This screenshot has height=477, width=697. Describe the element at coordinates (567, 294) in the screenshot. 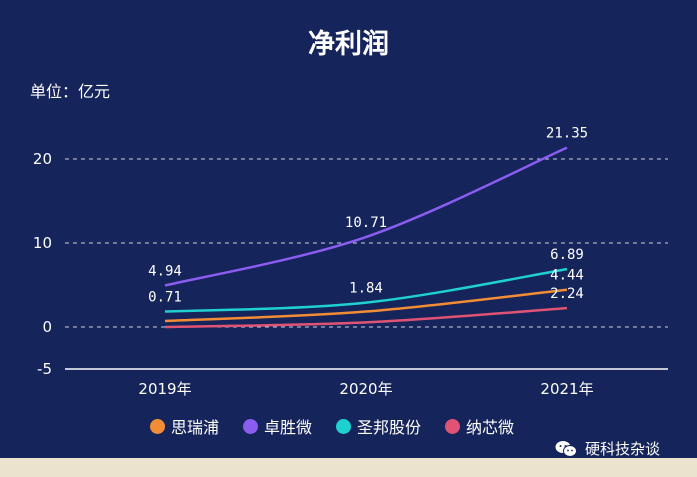

I see `data-label: 2.24` at that location.